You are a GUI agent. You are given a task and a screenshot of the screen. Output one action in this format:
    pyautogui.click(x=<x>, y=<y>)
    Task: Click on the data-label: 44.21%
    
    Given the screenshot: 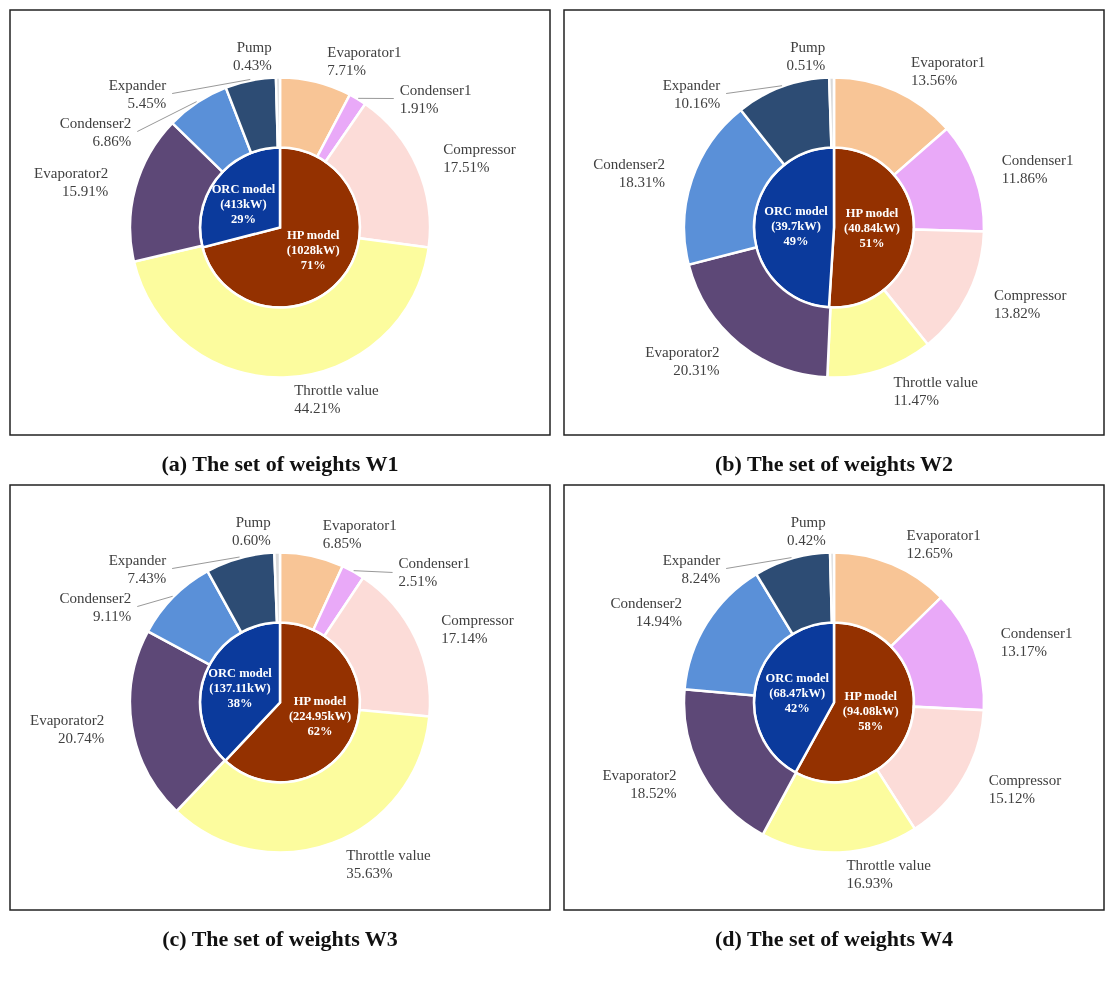 What is the action you would take?
    pyautogui.click(x=317, y=408)
    